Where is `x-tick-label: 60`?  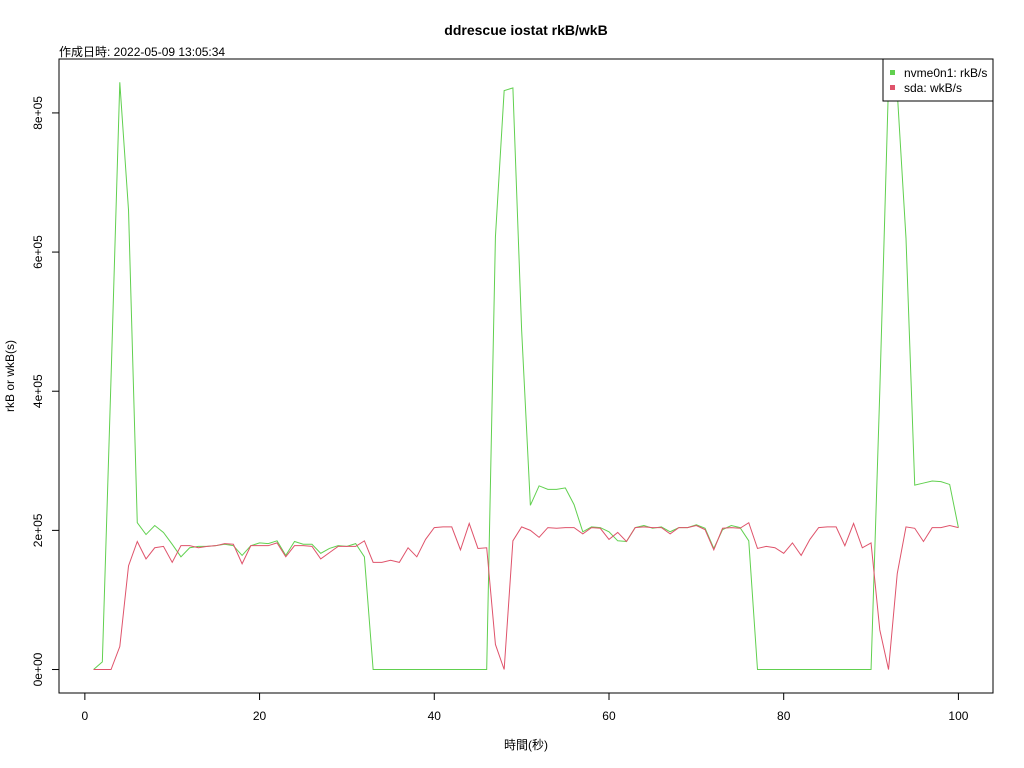 x-tick-label: 60 is located at coordinates (609, 716).